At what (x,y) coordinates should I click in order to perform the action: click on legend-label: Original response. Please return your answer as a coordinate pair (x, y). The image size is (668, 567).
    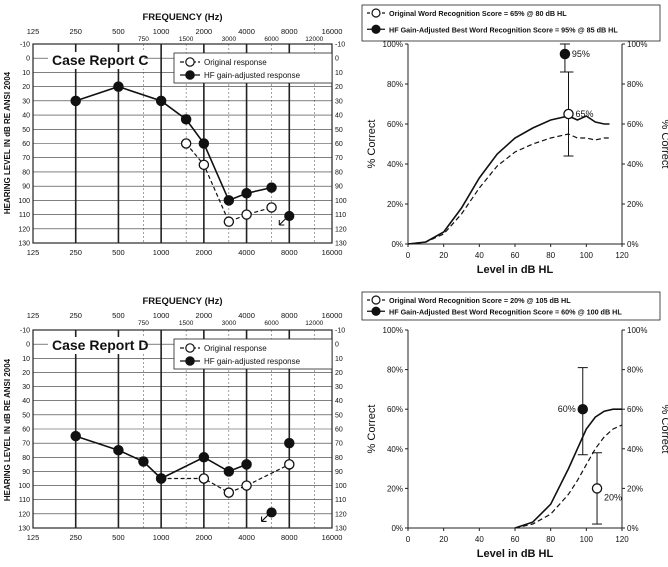
    Looking at the image, I should click on (235, 348).